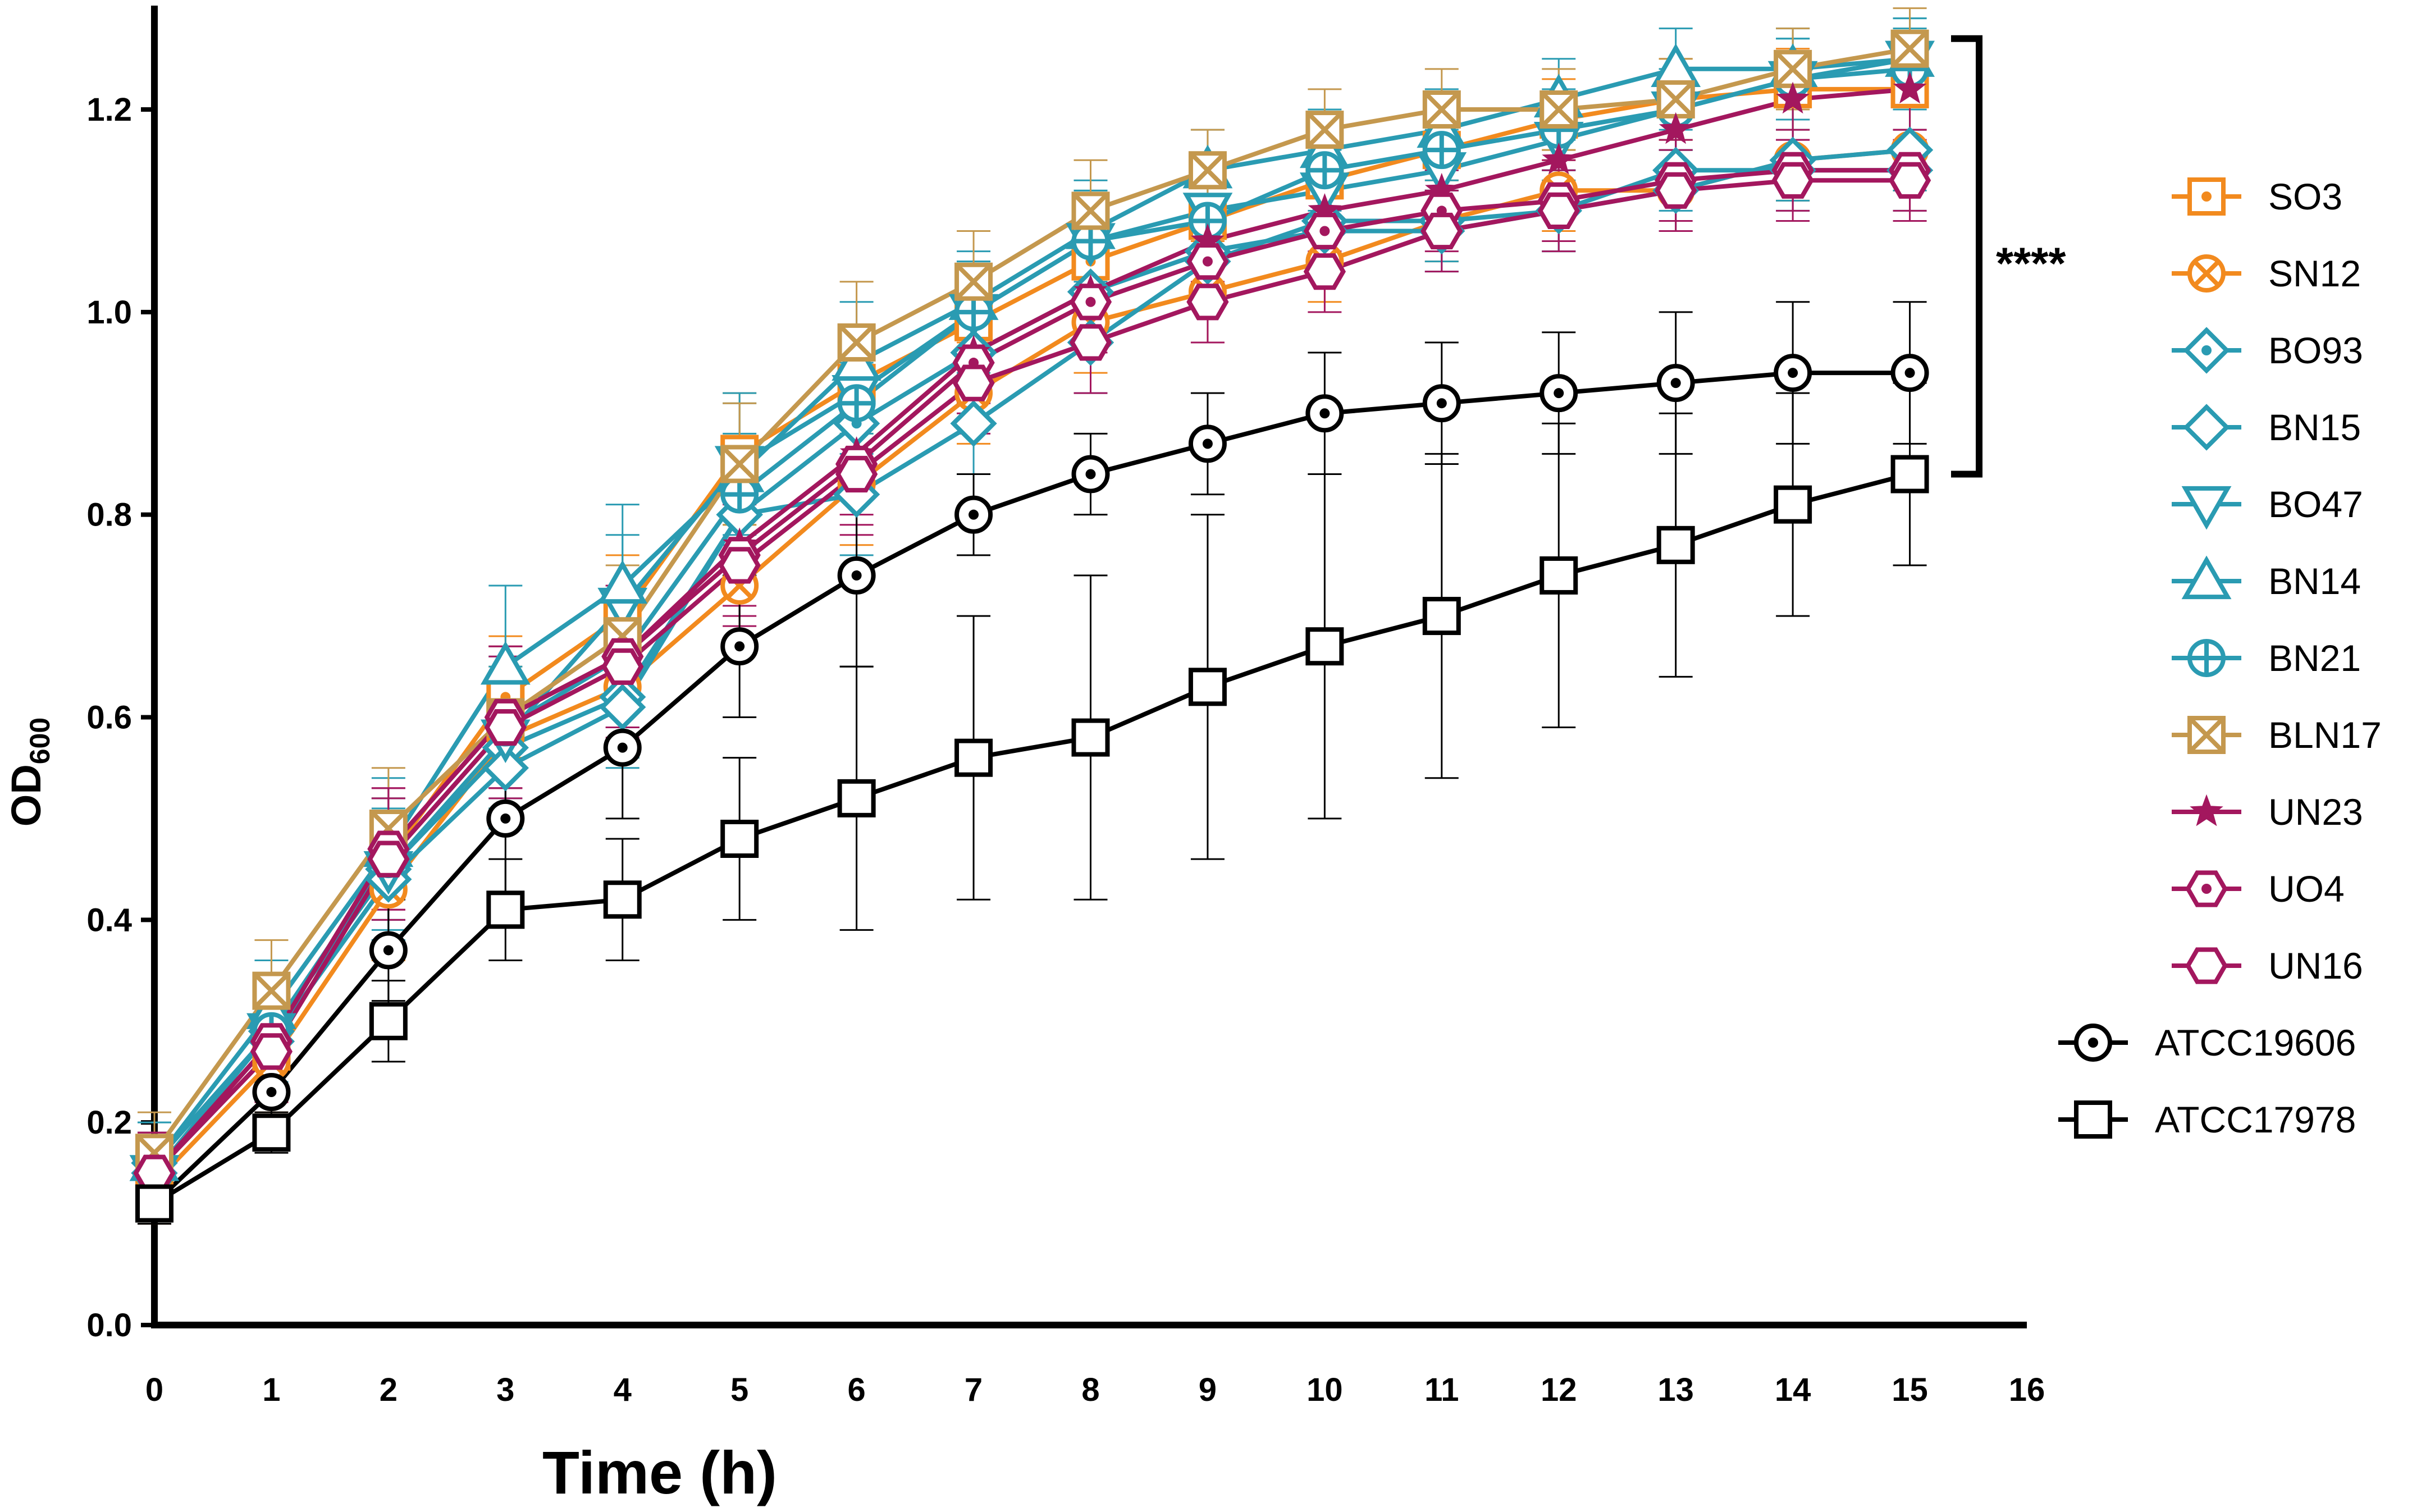 The height and width of the screenshot is (1512, 2412). I want to click on legend-entry-sn12: SN12, so click(2266, 273).